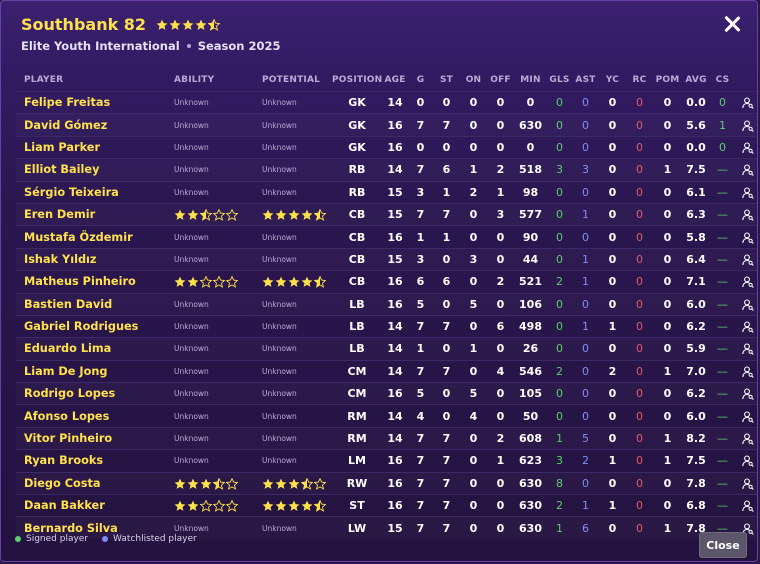 The height and width of the screenshot is (564, 760). Describe the element at coordinates (91, 237) in the screenshot. I see `player-name-link: Mustafa Özdemir` at that location.